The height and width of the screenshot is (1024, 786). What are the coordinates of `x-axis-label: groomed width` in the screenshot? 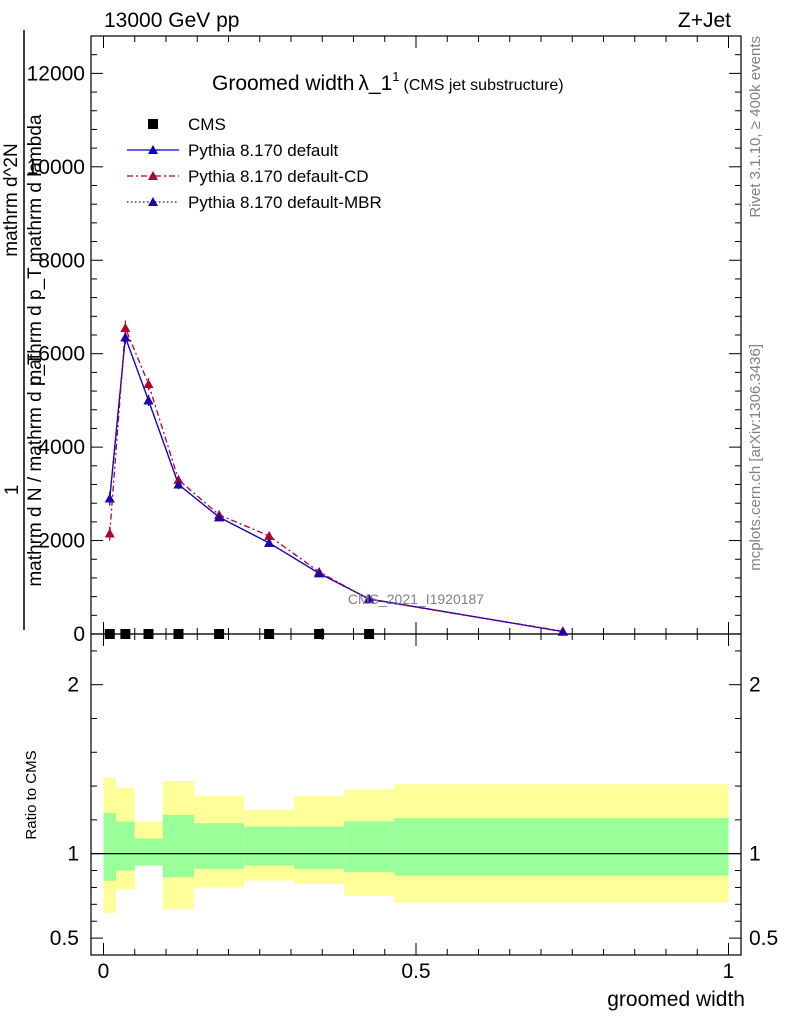 It's located at (676, 999).